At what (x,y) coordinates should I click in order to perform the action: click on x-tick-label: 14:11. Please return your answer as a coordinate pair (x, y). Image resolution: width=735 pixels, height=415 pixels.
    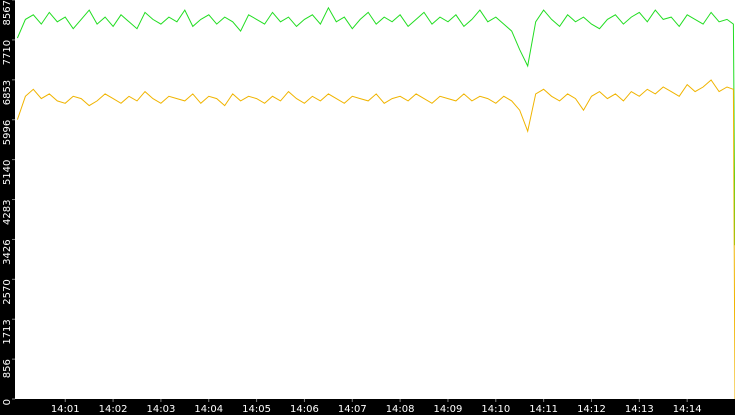
    Looking at the image, I should click on (543, 409).